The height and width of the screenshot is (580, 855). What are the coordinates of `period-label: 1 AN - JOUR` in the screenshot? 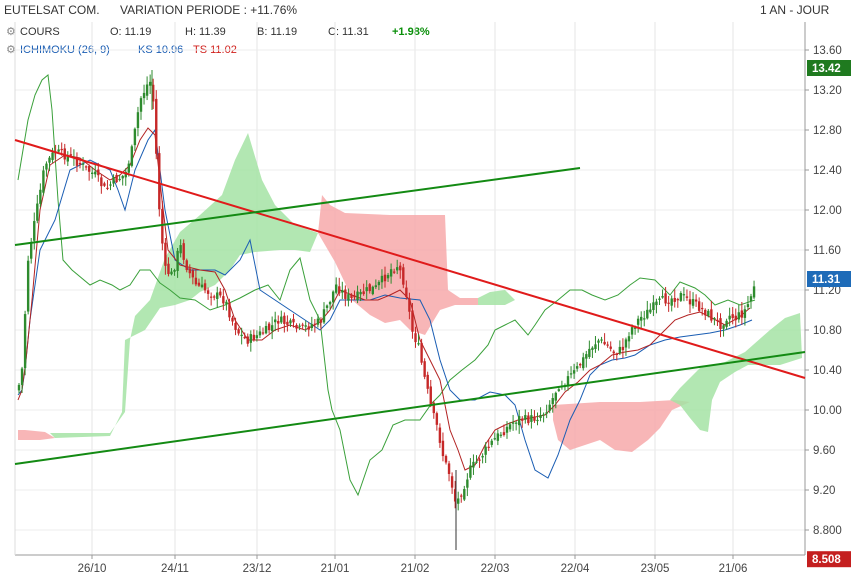 It's located at (795, 10).